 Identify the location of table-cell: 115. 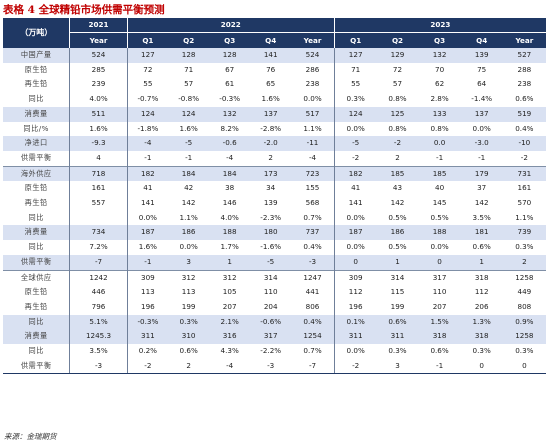
(397, 292).